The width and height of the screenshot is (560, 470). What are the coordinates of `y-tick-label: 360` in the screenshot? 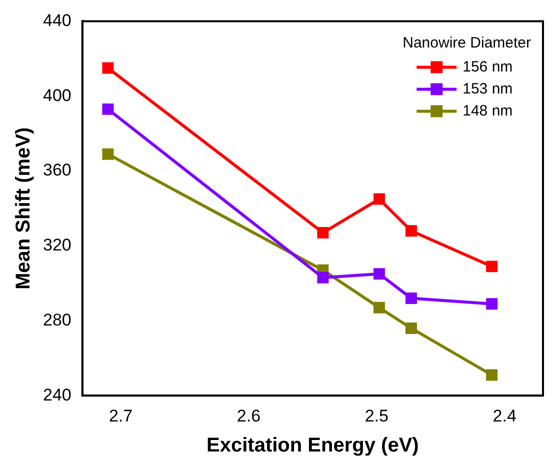 It's located at (57, 170).